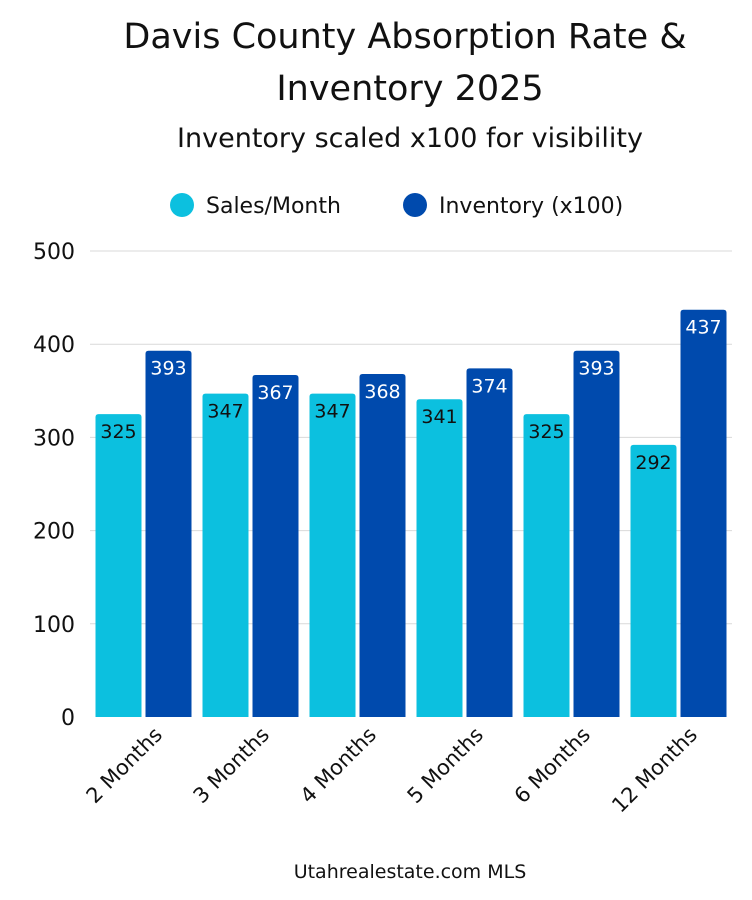 This screenshot has height=900, width=752. I want to click on legend-marker-inventory, so click(415, 205).